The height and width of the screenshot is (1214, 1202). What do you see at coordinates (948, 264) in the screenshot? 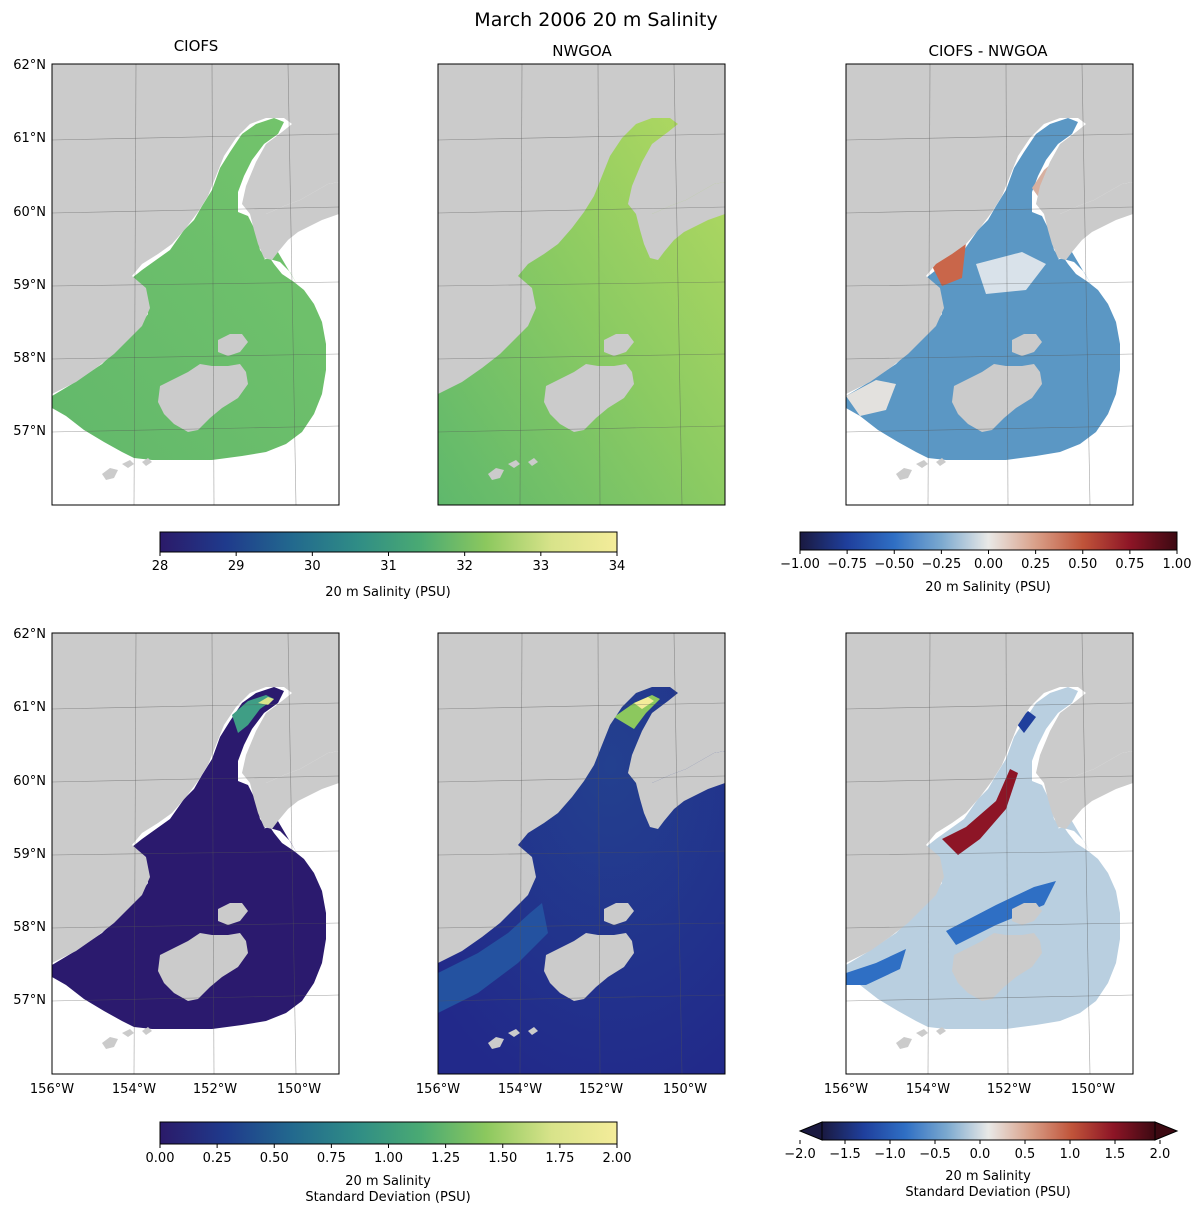
I see `positive-difference-patch` at bounding box center [948, 264].